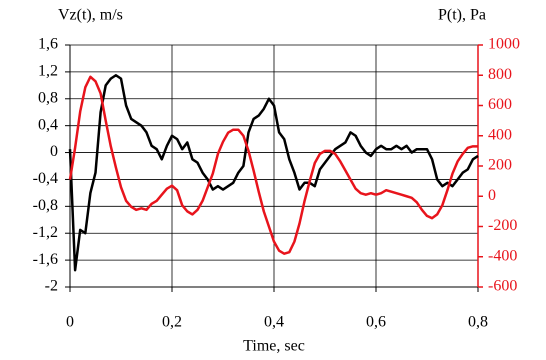 This screenshot has height=360, width=546. Describe the element at coordinates (500, 165) in the screenshot. I see `y2-tick-label: 200` at that location.